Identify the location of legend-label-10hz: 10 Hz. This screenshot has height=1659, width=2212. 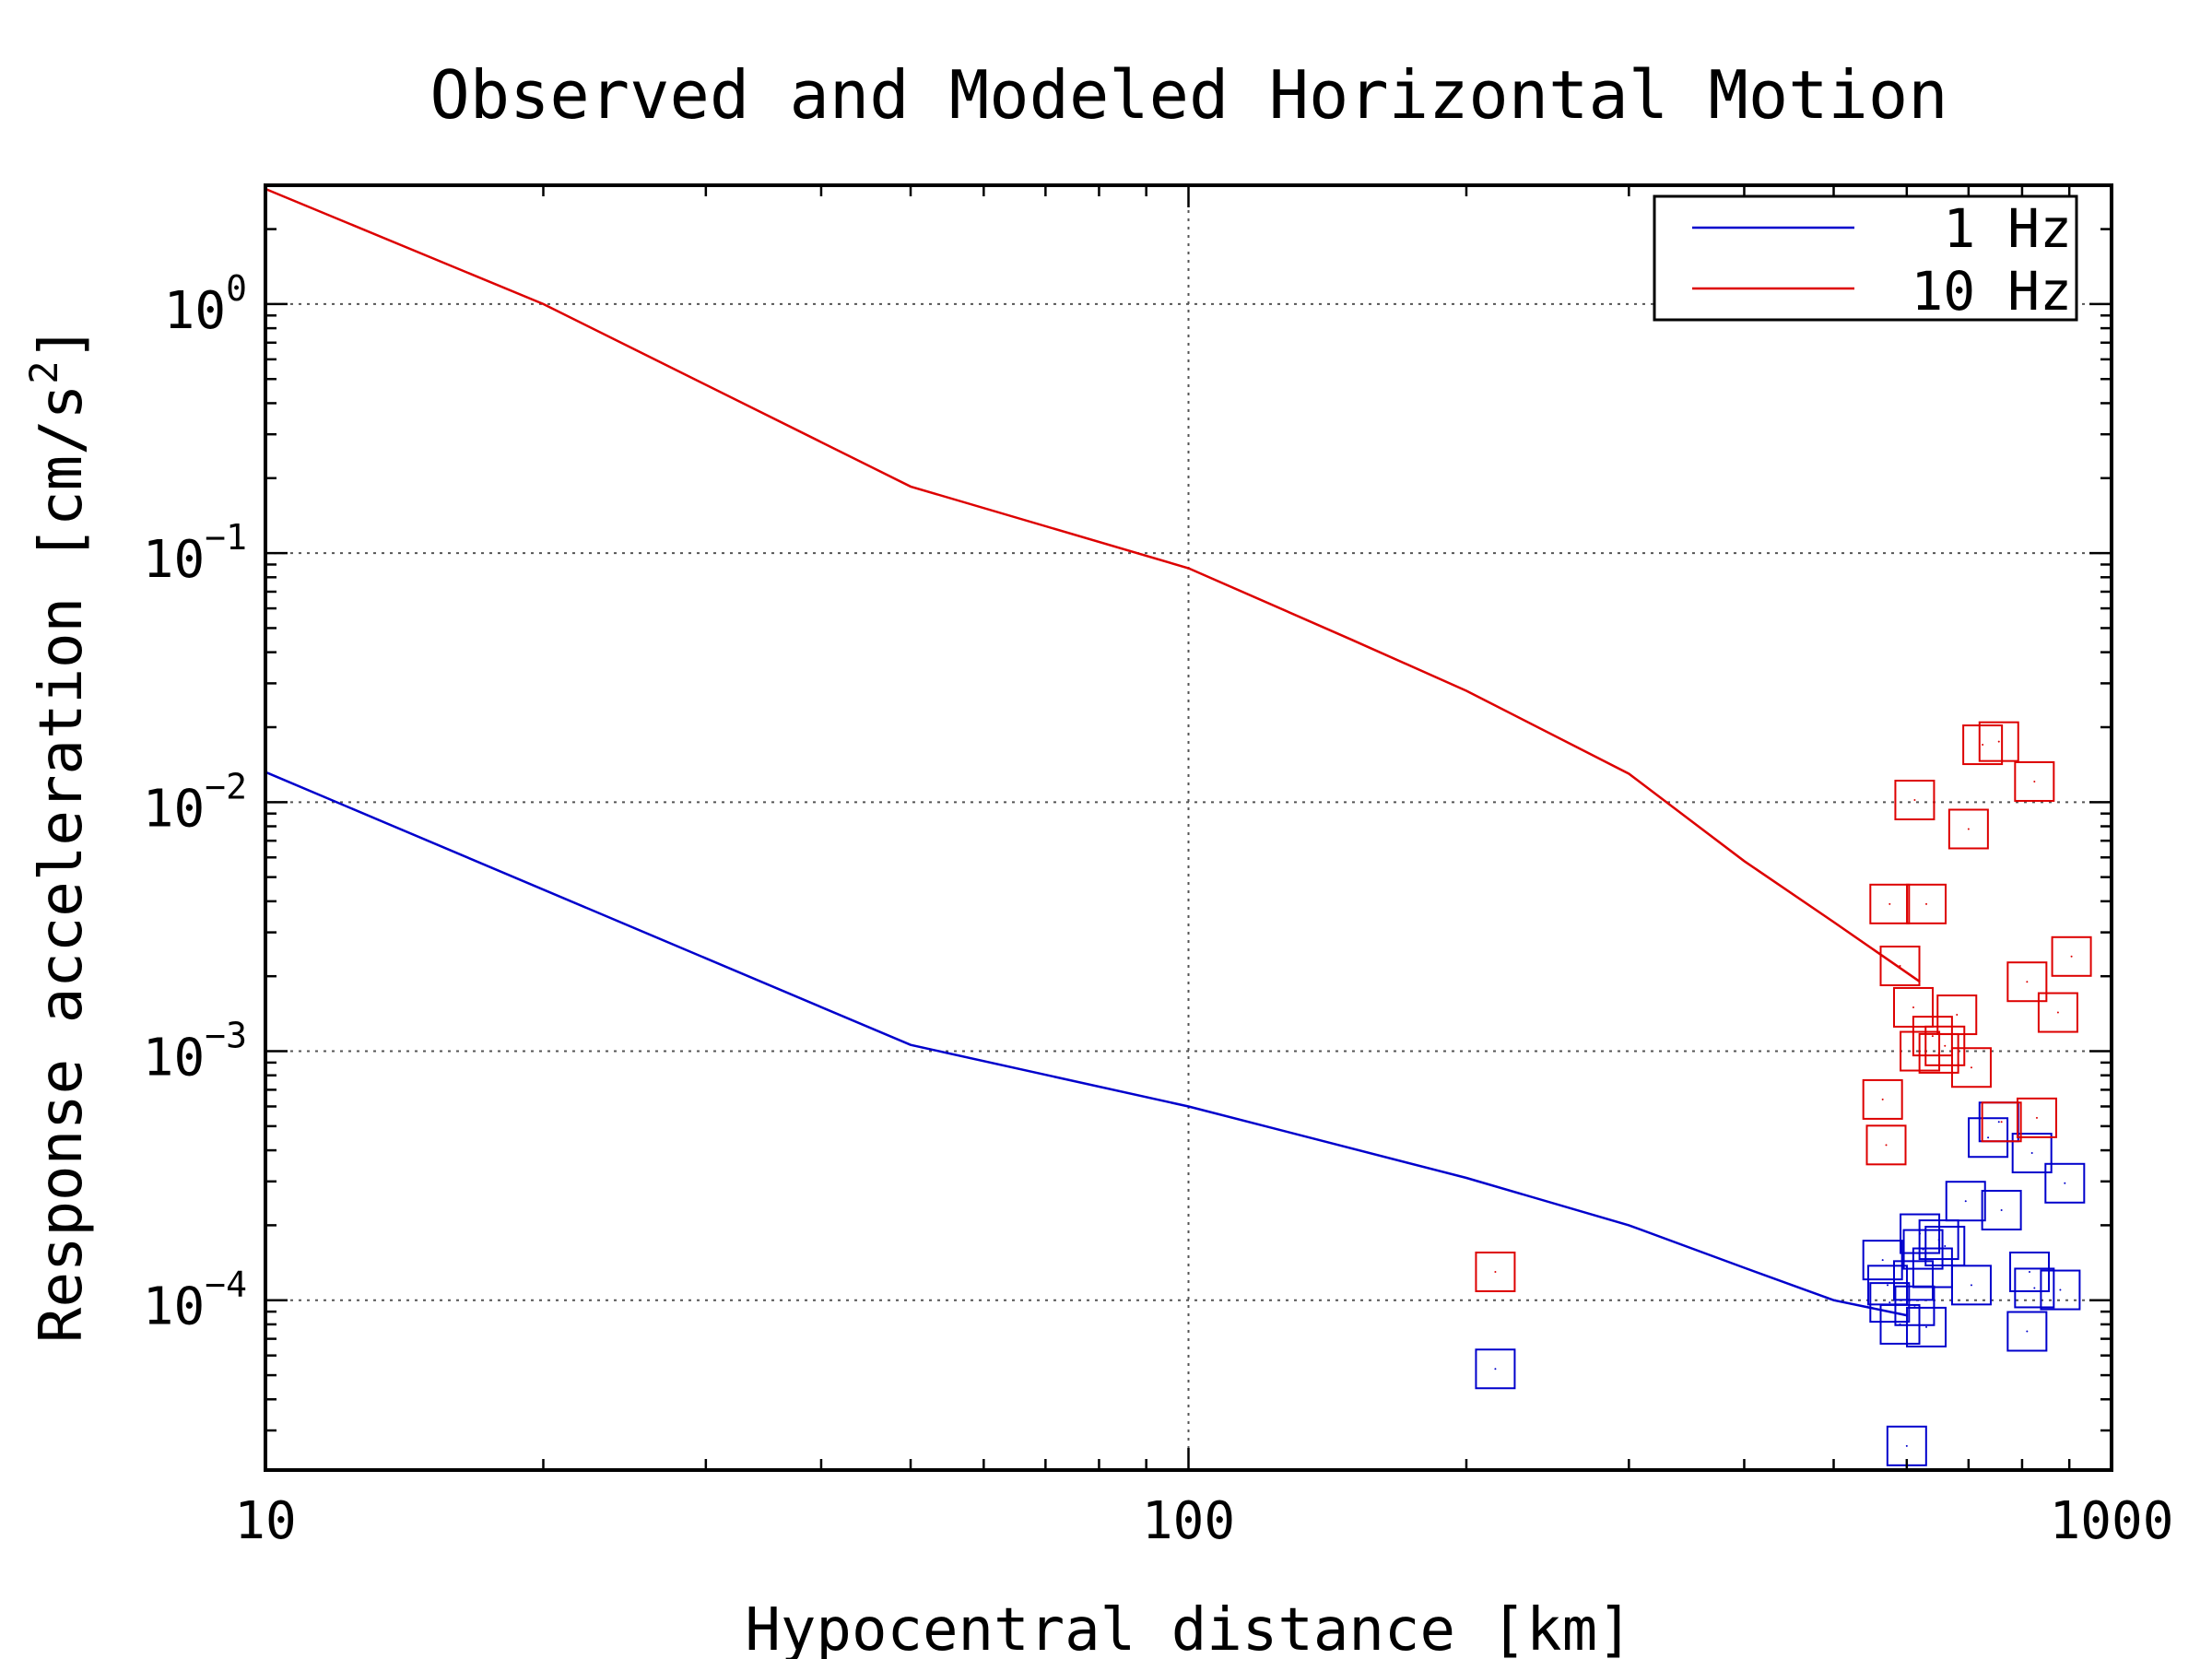
(1991, 291).